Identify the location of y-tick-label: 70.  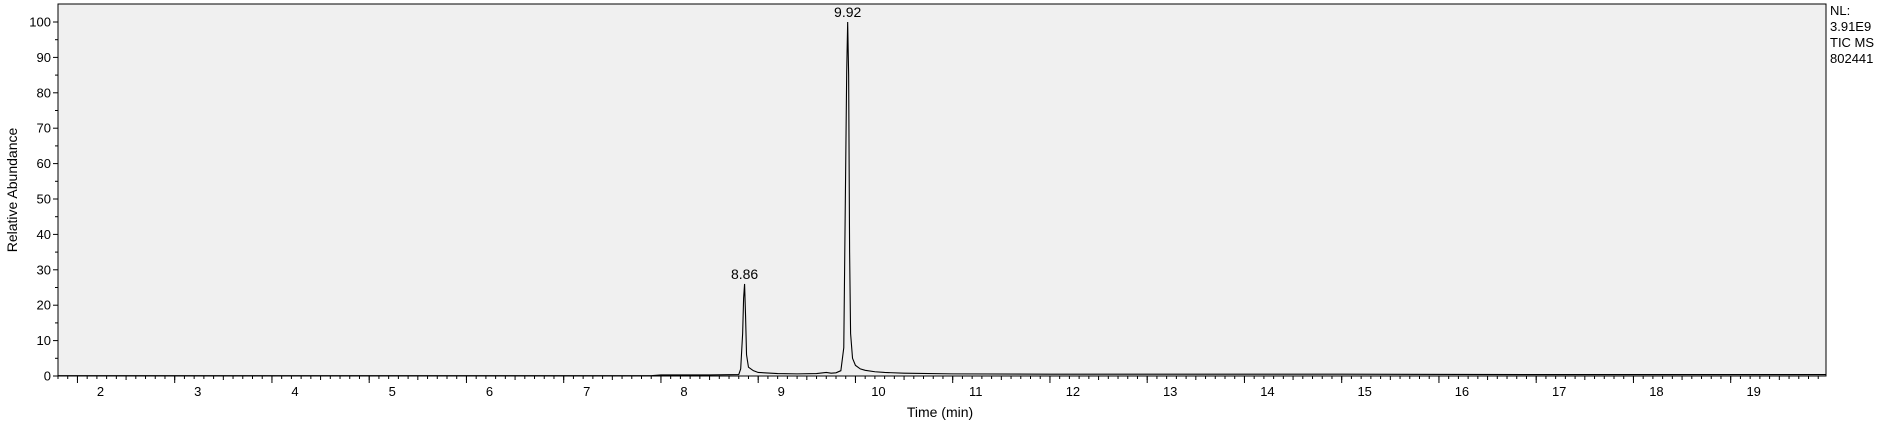
(44, 128).